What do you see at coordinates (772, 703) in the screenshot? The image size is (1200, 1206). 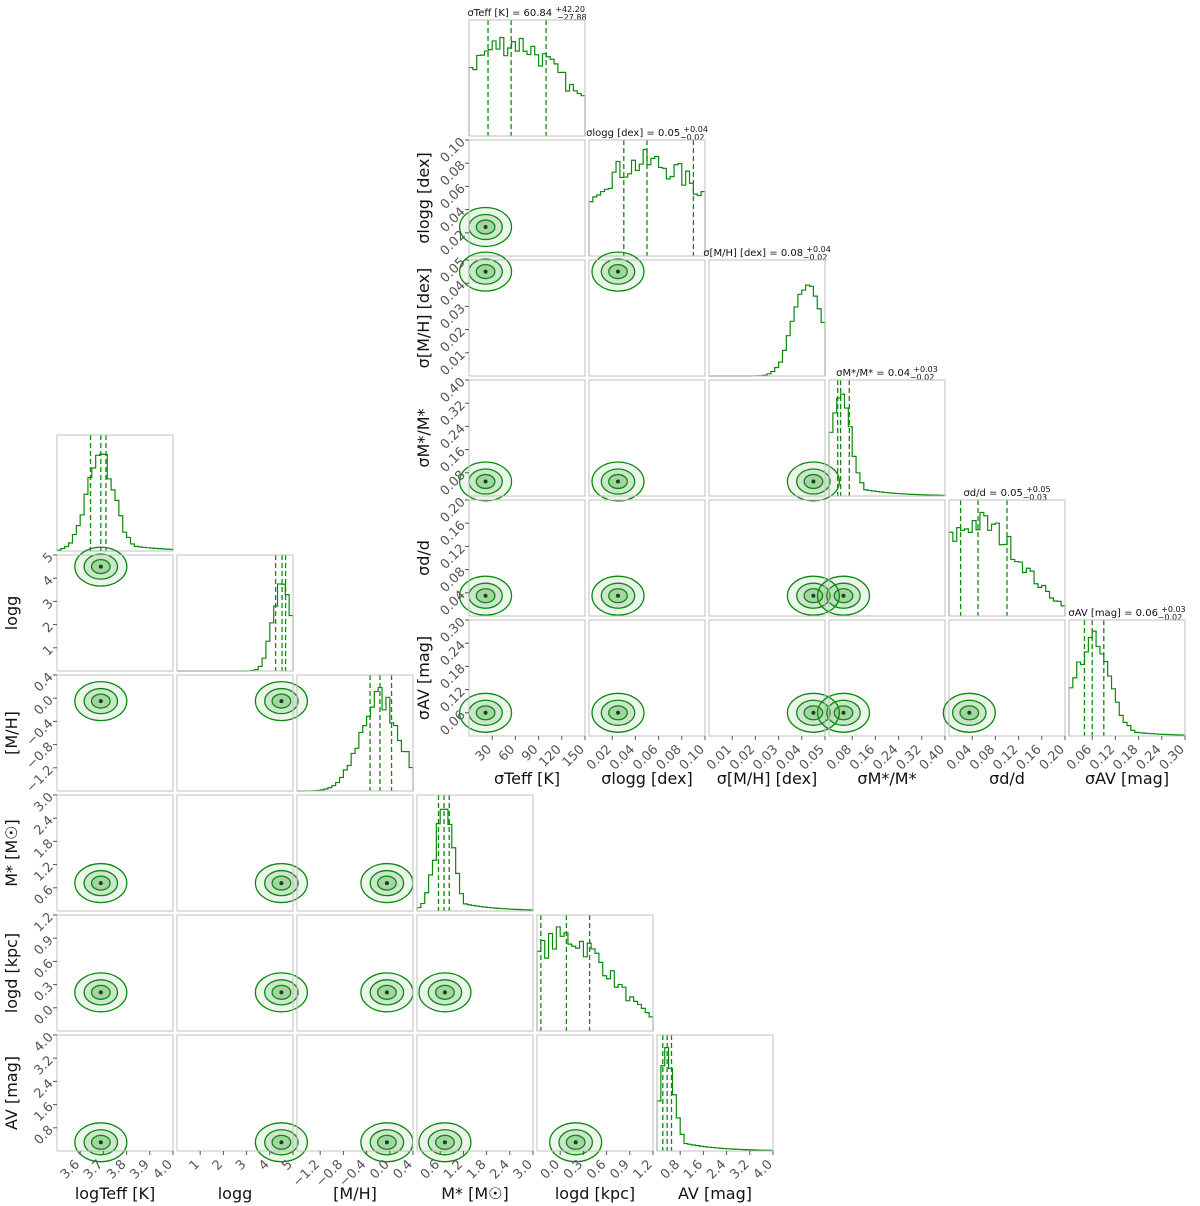 I see `contour-panel-sMH-sAv: 0.010.020.030.040.05σ[M/H] [dex]` at bounding box center [772, 703].